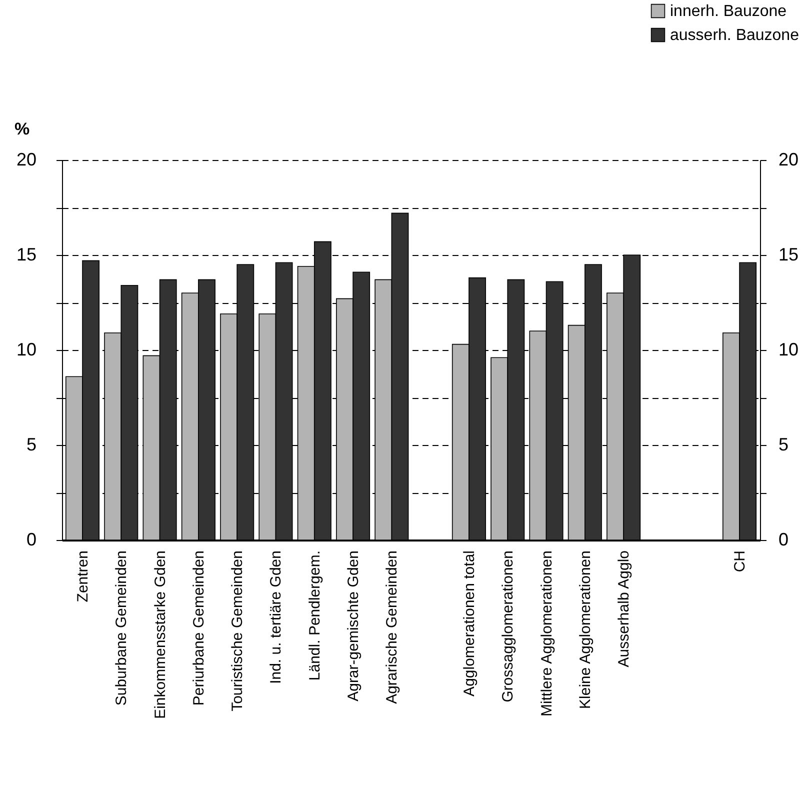 The image size is (811, 796). What do you see at coordinates (276, 617) in the screenshot?
I see `x-tick-label: Ind. u. tertiäre Gden` at bounding box center [276, 617].